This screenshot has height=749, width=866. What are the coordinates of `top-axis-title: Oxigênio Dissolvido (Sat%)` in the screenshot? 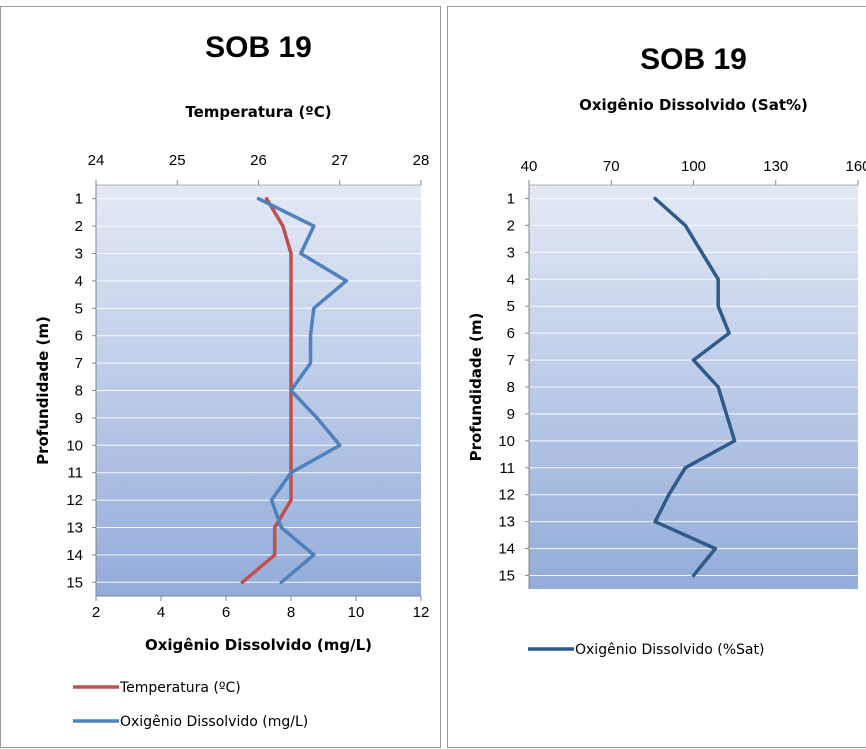 It's located at (693, 105).